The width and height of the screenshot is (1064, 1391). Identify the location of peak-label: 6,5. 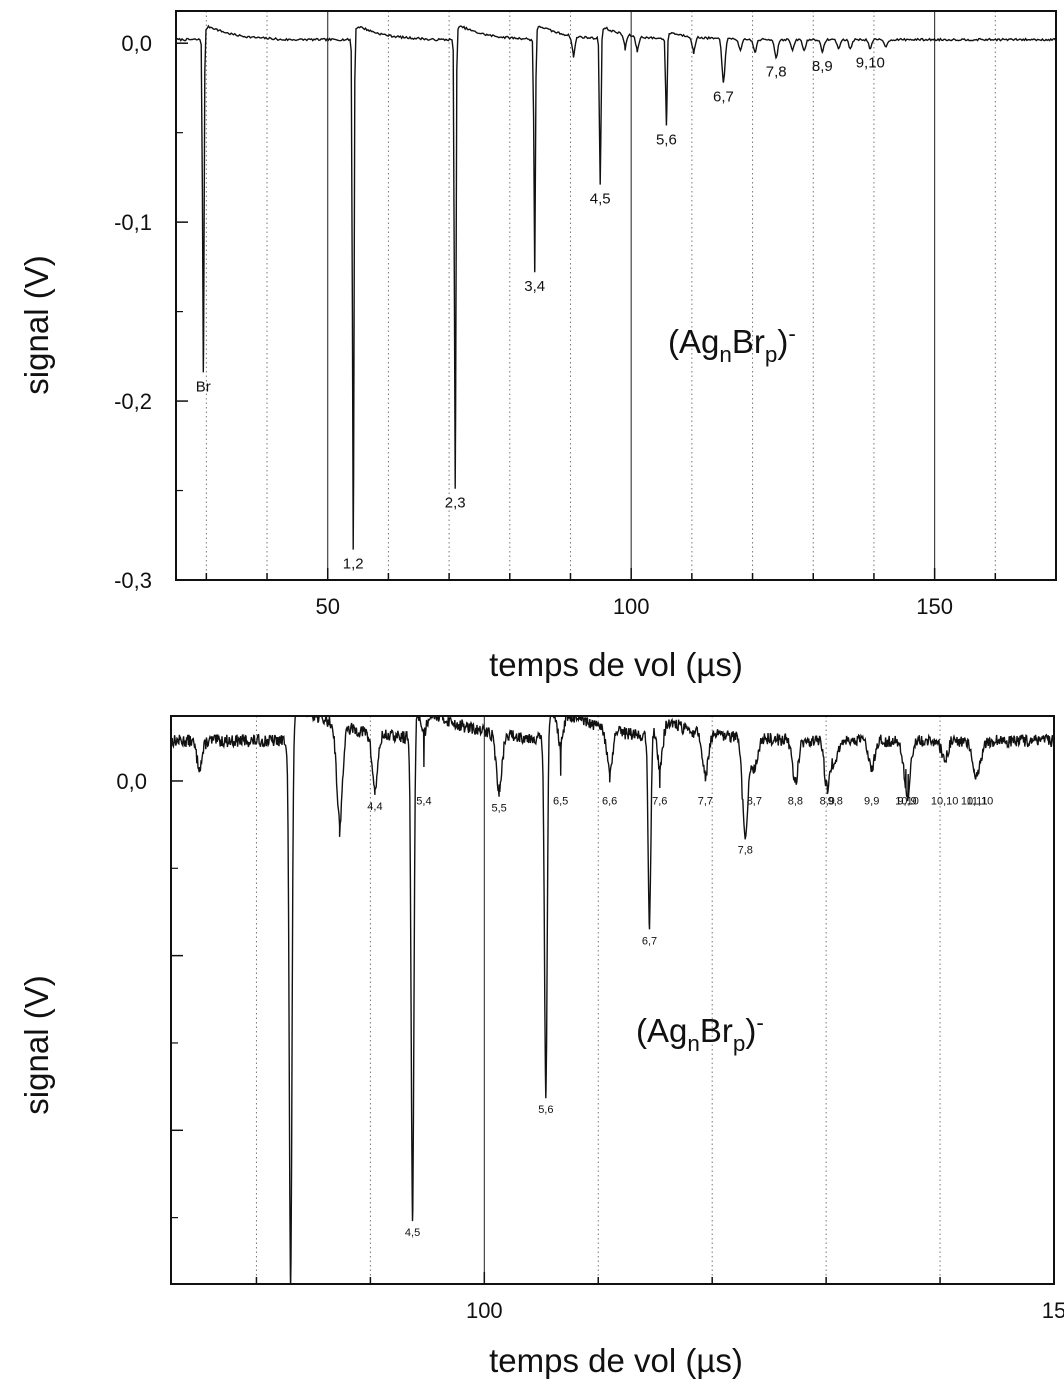
(560, 801).